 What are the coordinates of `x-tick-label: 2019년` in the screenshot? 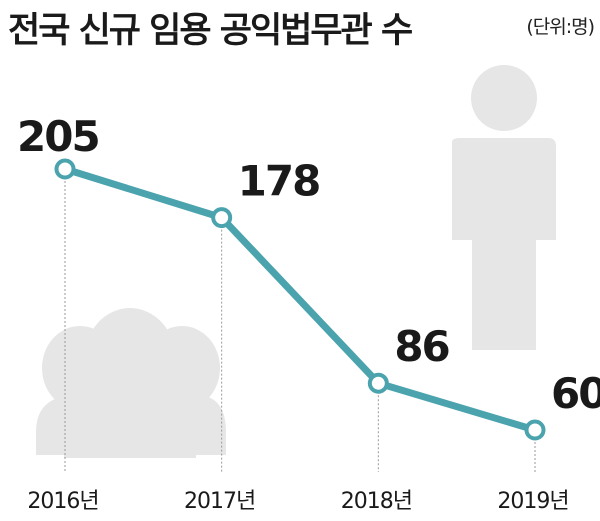 It's located at (532, 501).